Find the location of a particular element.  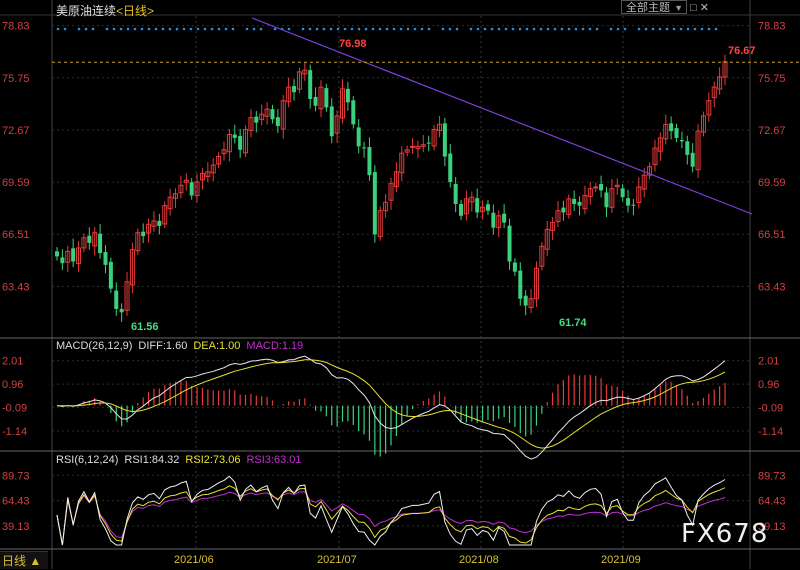

rsi-left-tick: 64.43 is located at coordinates (16, 502).